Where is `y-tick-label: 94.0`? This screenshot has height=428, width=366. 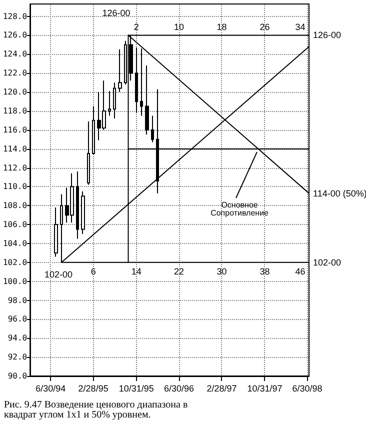 y-tick-label: 94.0 is located at coordinates (18, 338).